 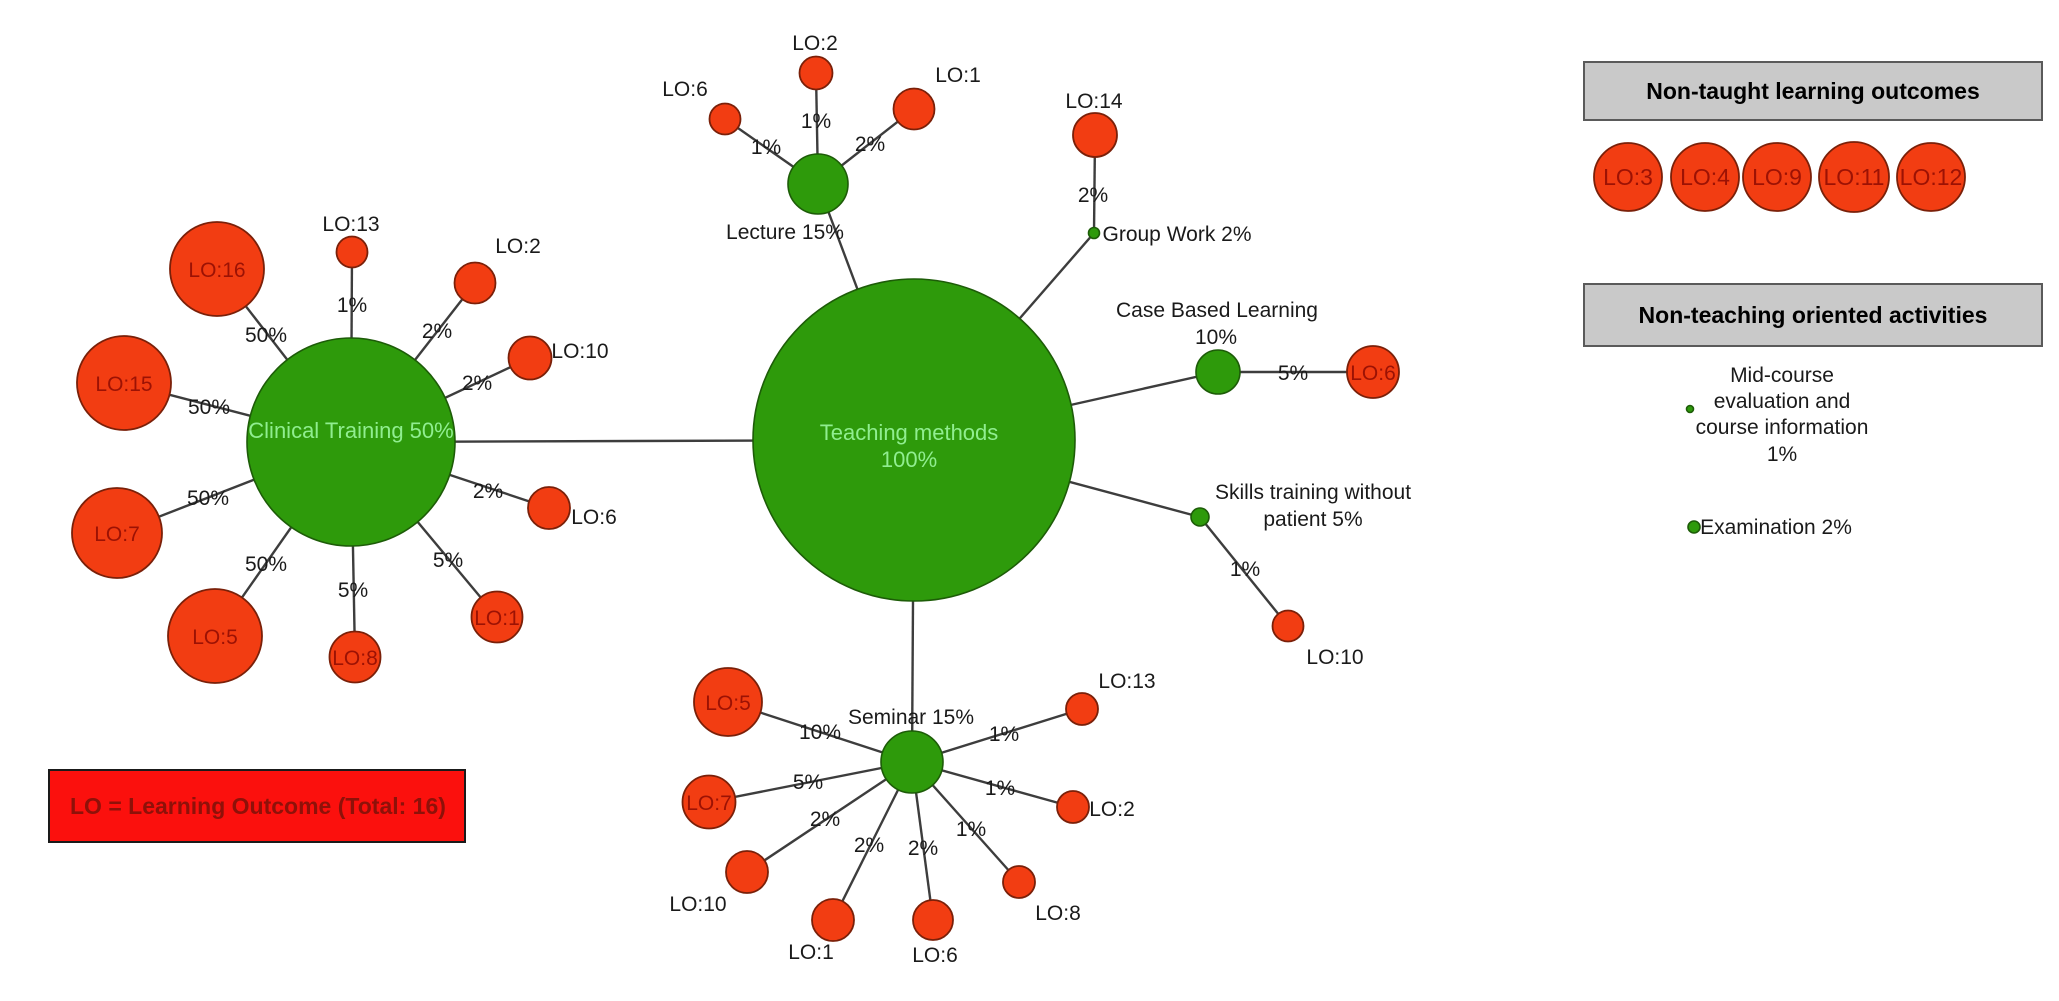 What do you see at coordinates (1854, 177) in the screenshot?
I see `svg-text: LO:11` at bounding box center [1854, 177].